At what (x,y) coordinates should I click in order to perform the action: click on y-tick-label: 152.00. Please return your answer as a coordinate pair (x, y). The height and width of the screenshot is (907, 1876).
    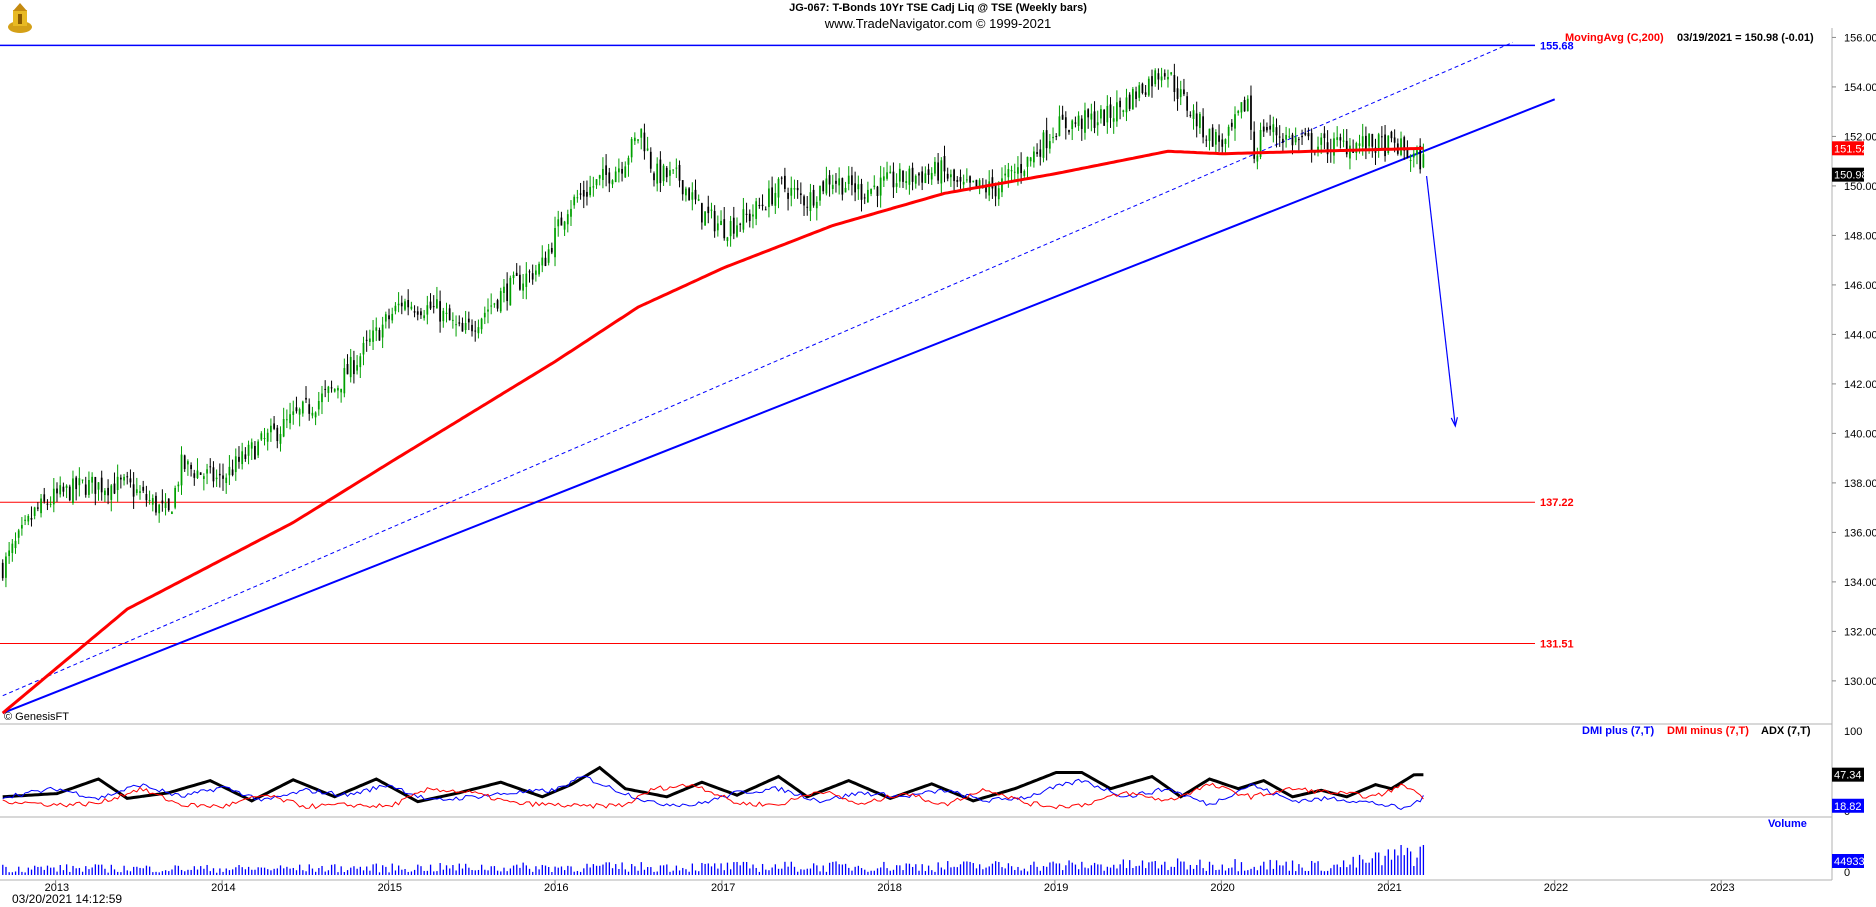
    Looking at the image, I should click on (1860, 137).